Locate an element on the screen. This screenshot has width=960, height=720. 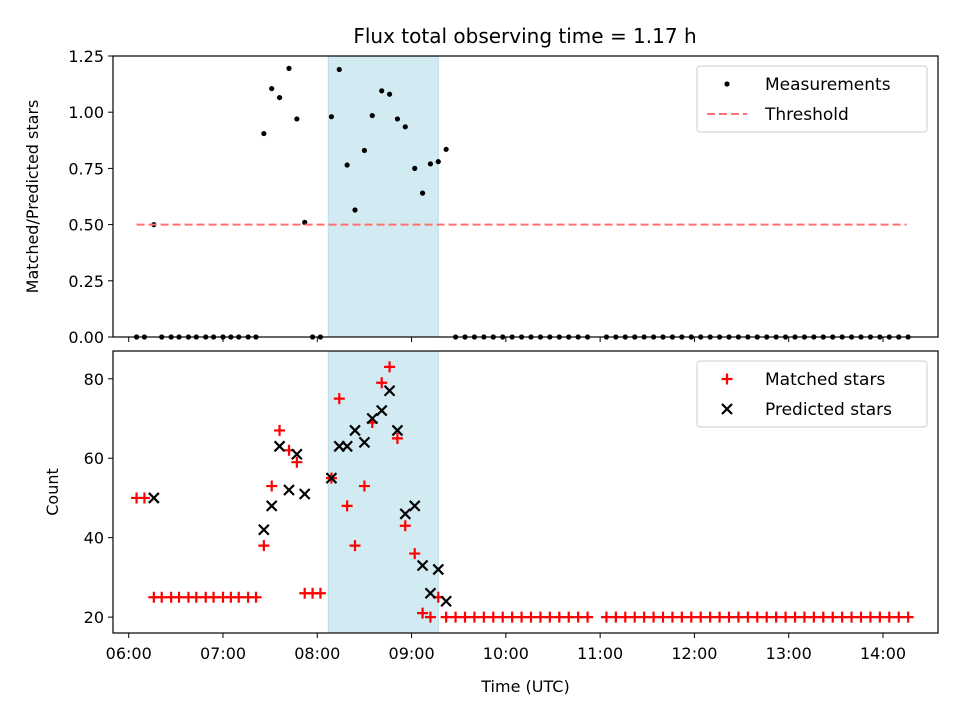
legend: Measurements Threshold is located at coordinates (812, 99).